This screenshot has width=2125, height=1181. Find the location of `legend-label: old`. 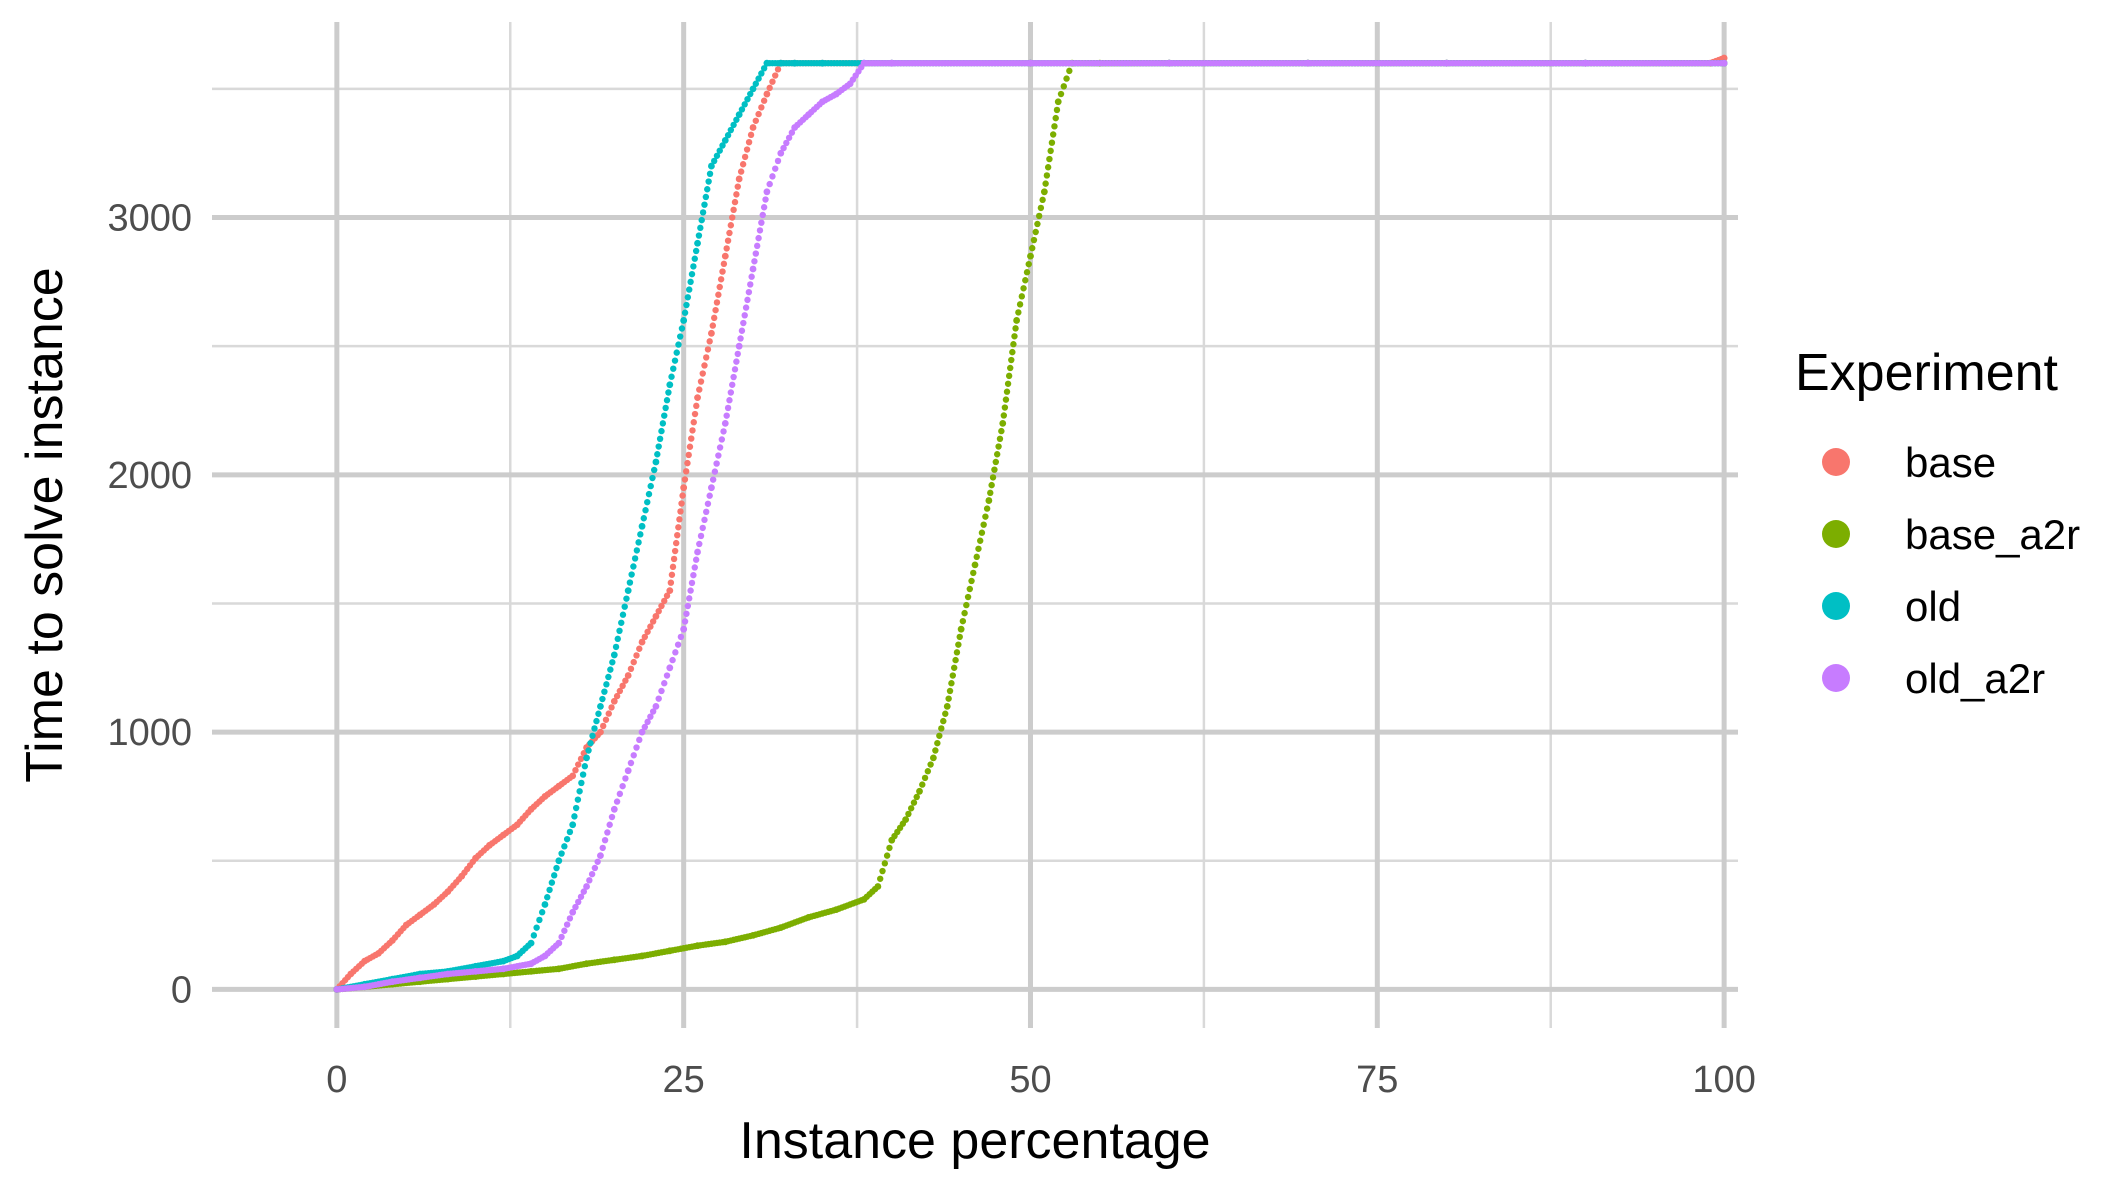

legend-label: old is located at coordinates (1933, 606).